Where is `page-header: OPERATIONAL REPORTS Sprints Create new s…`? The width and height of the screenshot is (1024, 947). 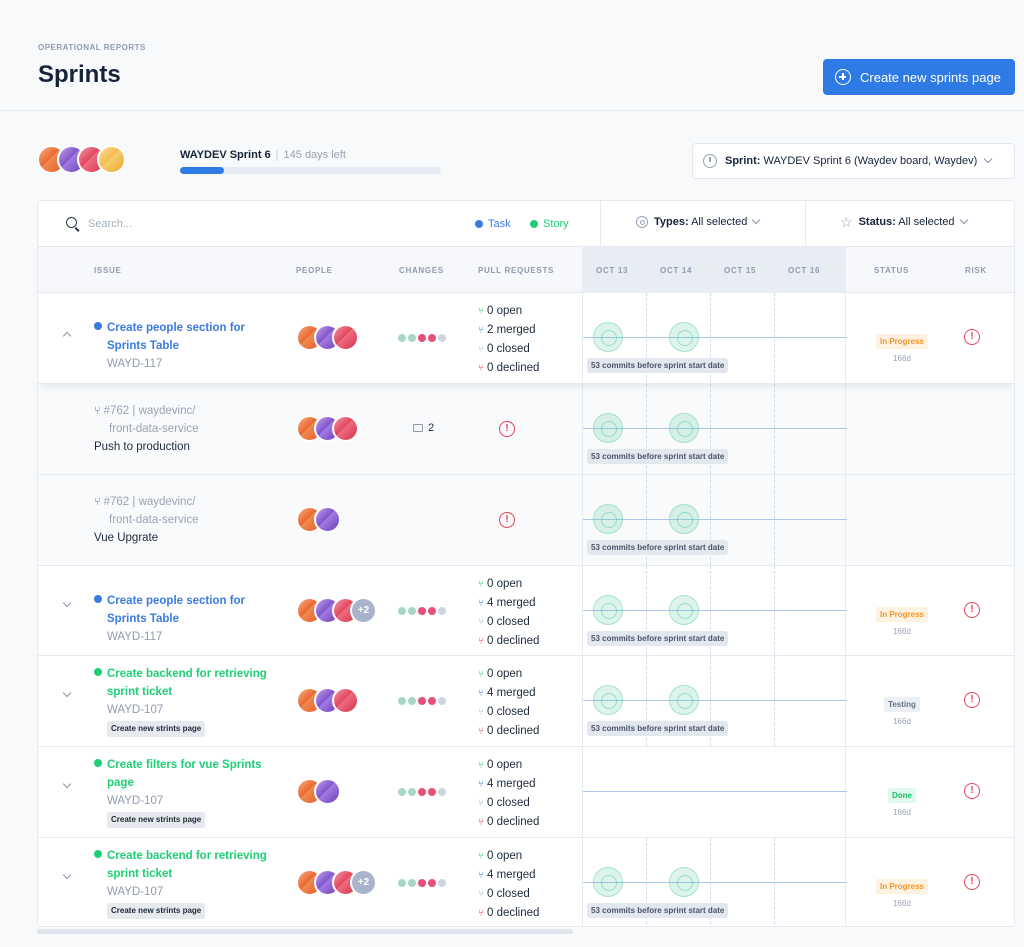
page-header: OPERATIONAL REPORTS Sprints Create new s… is located at coordinates (512, 55).